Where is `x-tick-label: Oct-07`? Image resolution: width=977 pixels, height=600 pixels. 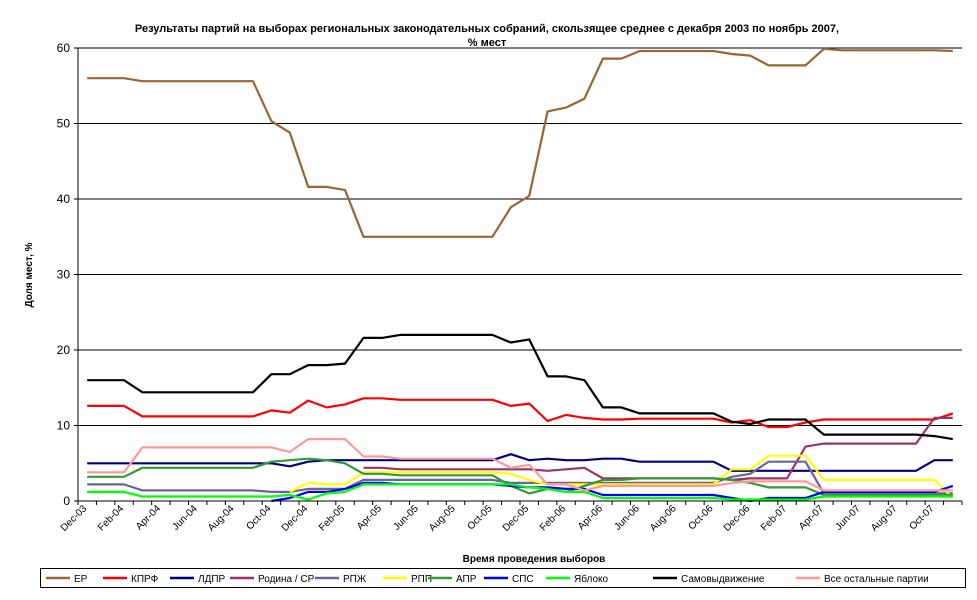
x-tick-label: Oct-07 is located at coordinates (921, 517).